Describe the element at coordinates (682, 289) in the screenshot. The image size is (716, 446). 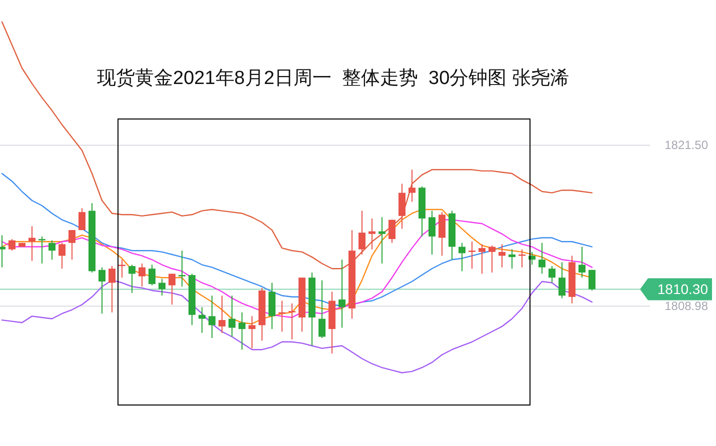
I see `ref-line-label: 1810.30` at that location.